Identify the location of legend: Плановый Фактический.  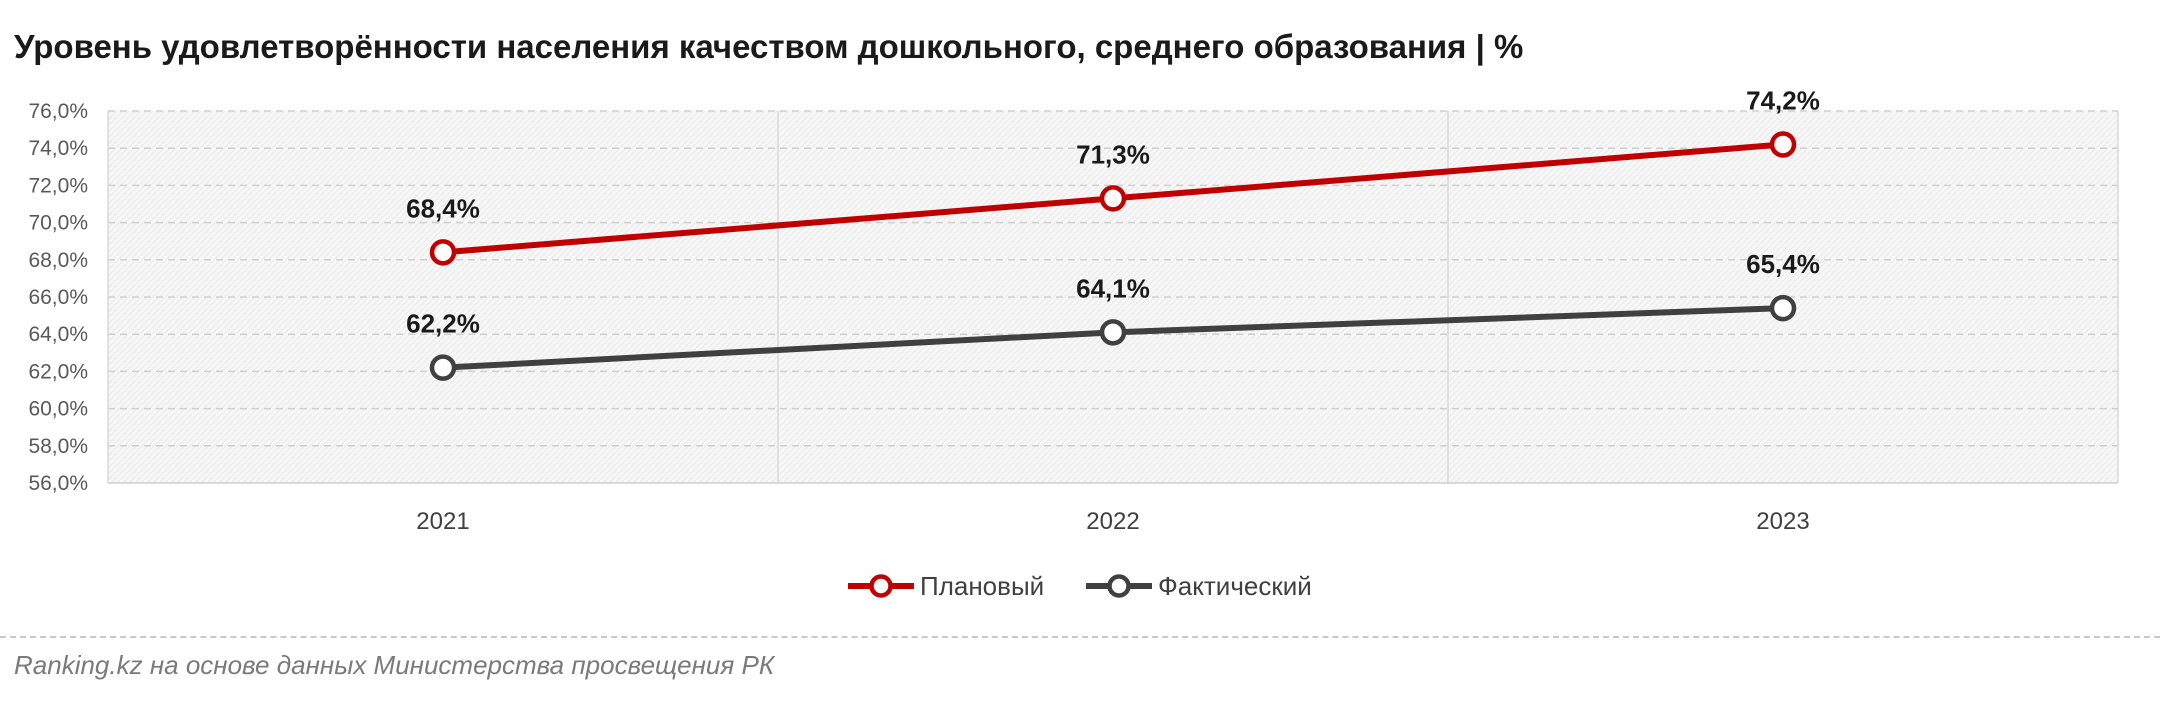
(1080, 586).